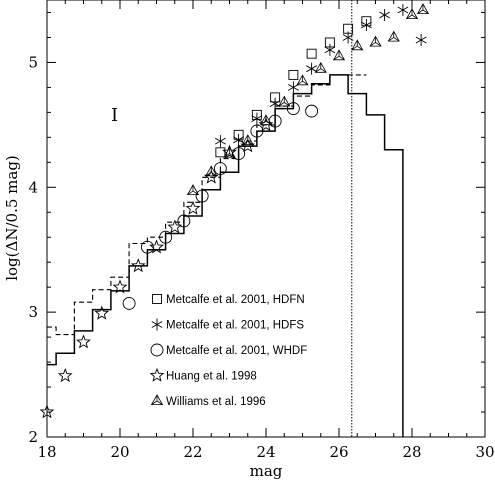 This screenshot has width=495, height=485. Describe the element at coordinates (338, 452) in the screenshot. I see `x-tick-label: 26` at that location.